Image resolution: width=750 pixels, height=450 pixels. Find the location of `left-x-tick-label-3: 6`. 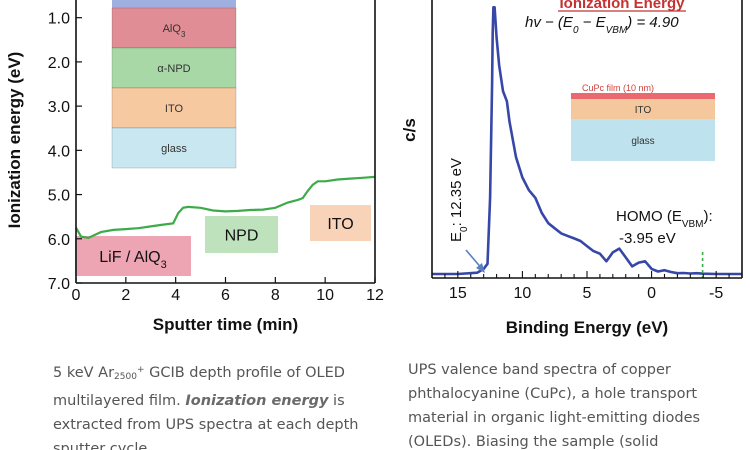

left-x-tick-label-3: 6 is located at coordinates (225, 295).